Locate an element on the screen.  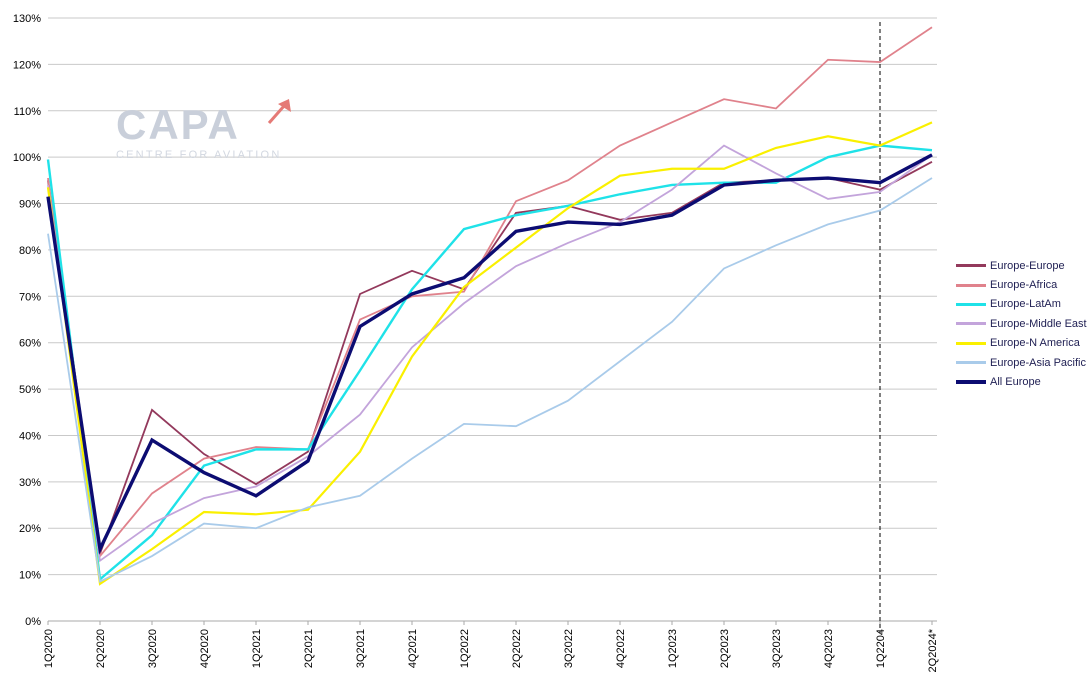
y-axis-label: 110% is located at coordinates (28, 112).